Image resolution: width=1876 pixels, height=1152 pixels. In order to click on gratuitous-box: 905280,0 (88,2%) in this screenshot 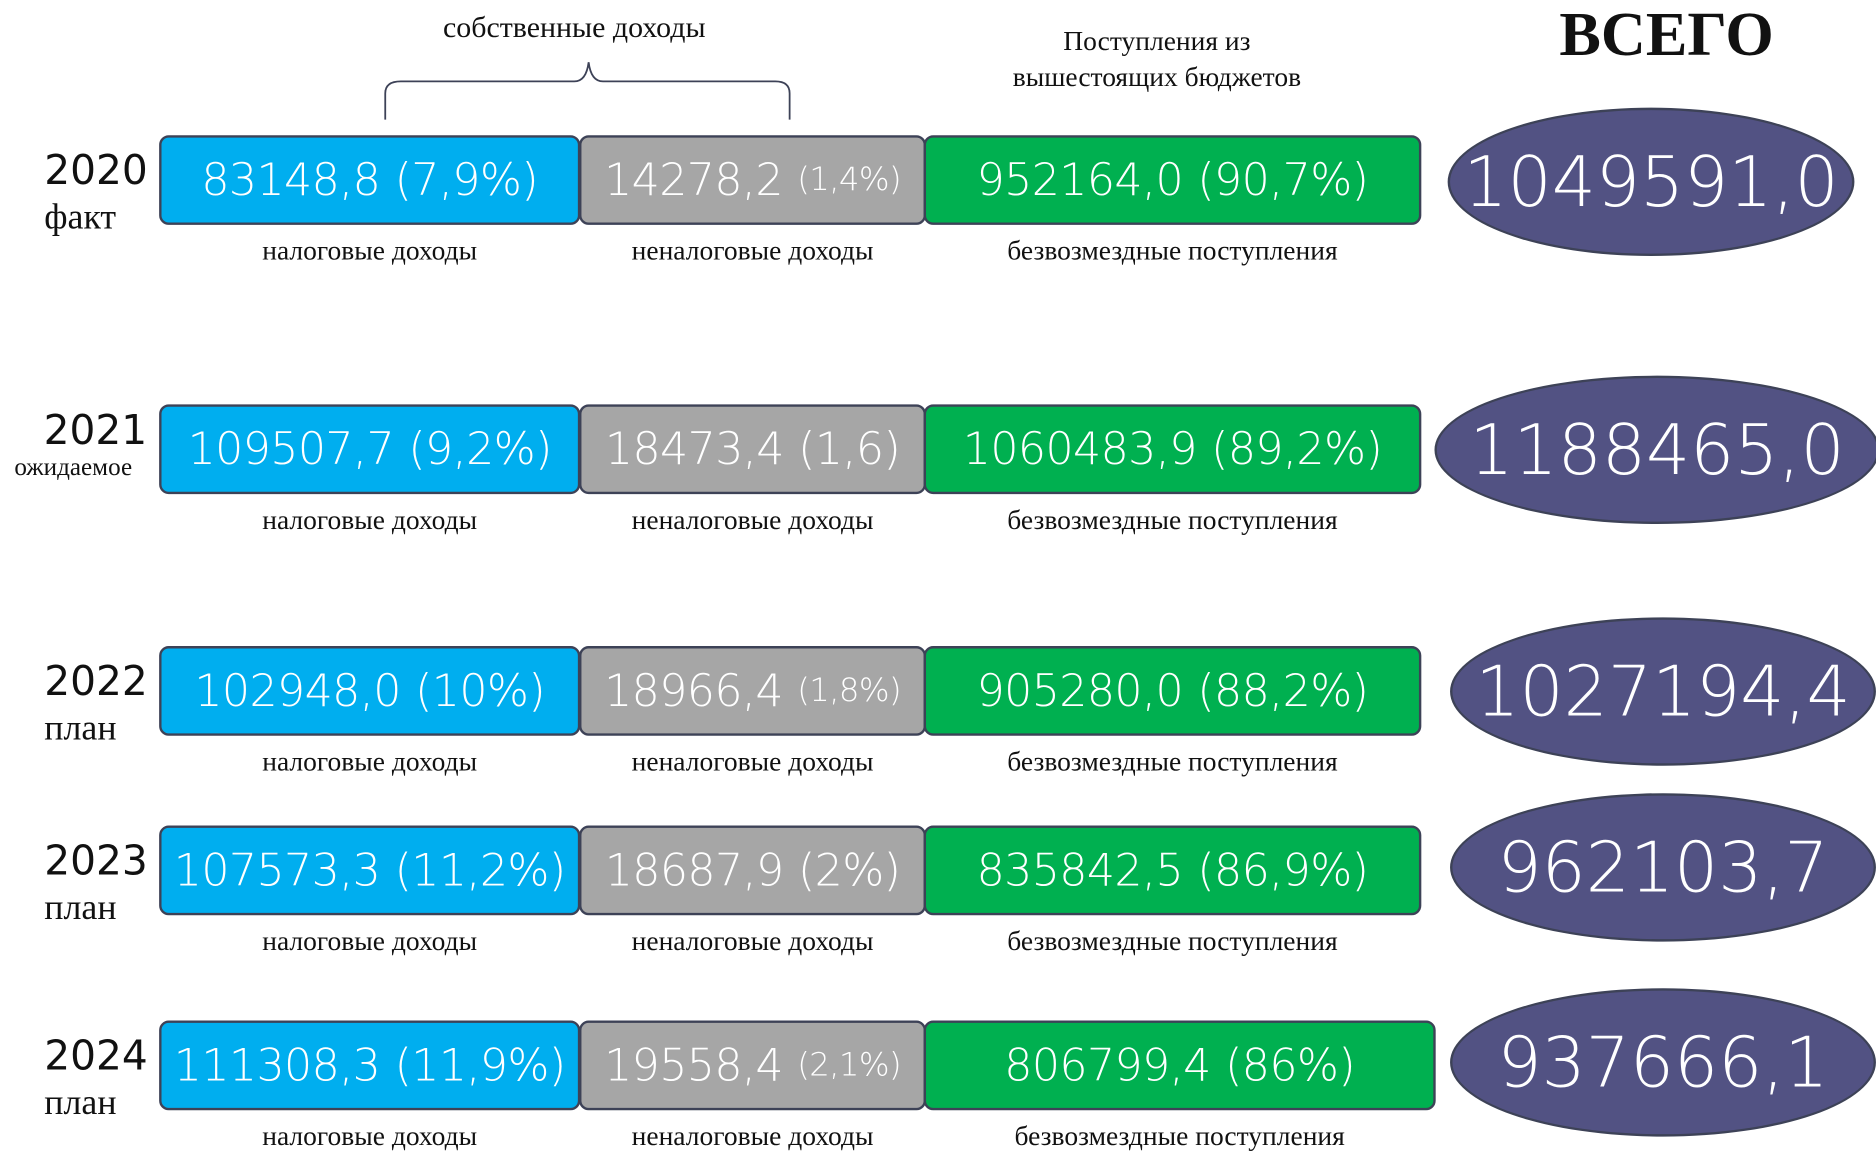, I will do `click(1172, 691)`.